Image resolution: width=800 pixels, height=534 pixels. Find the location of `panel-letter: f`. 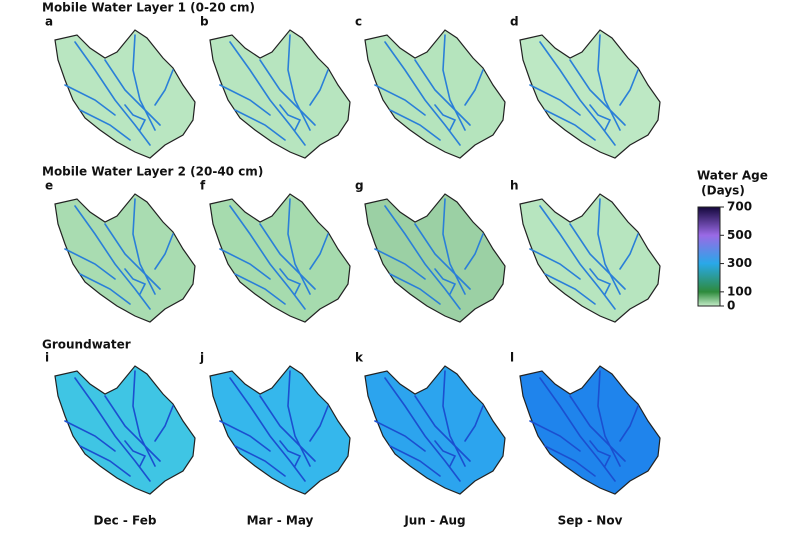

panel-letter: f is located at coordinates (203, 186).